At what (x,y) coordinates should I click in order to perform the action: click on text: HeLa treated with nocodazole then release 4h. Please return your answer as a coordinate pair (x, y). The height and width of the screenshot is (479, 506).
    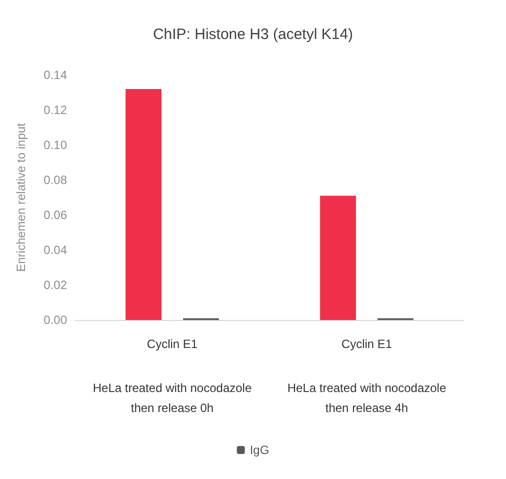
    Looking at the image, I should click on (366, 398).